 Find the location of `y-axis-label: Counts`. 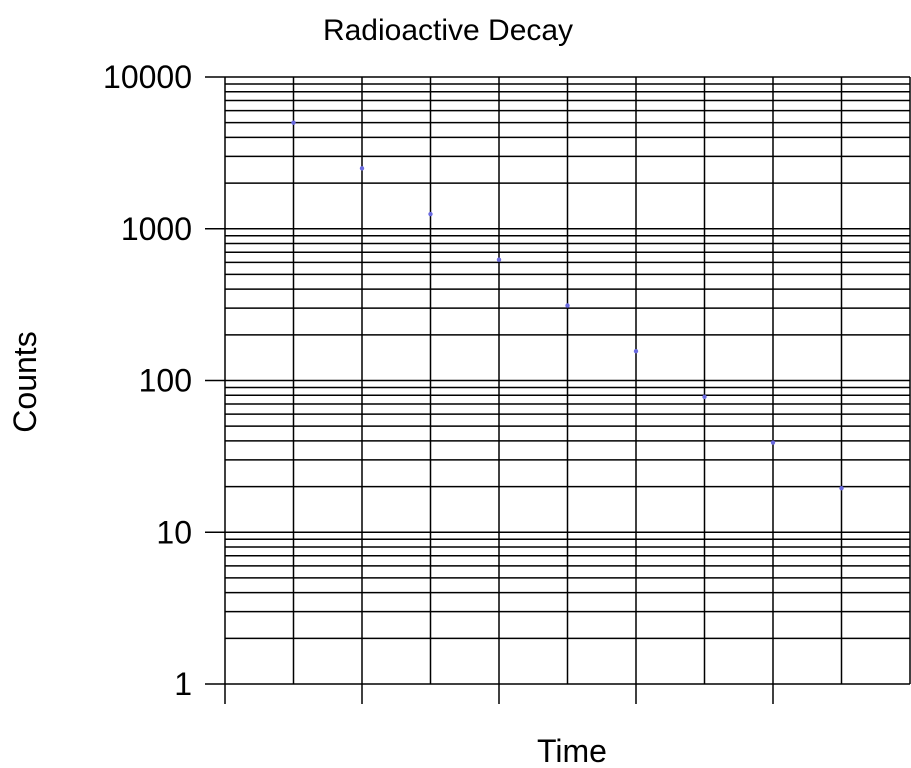

y-axis-label: Counts is located at coordinates (25, 381).